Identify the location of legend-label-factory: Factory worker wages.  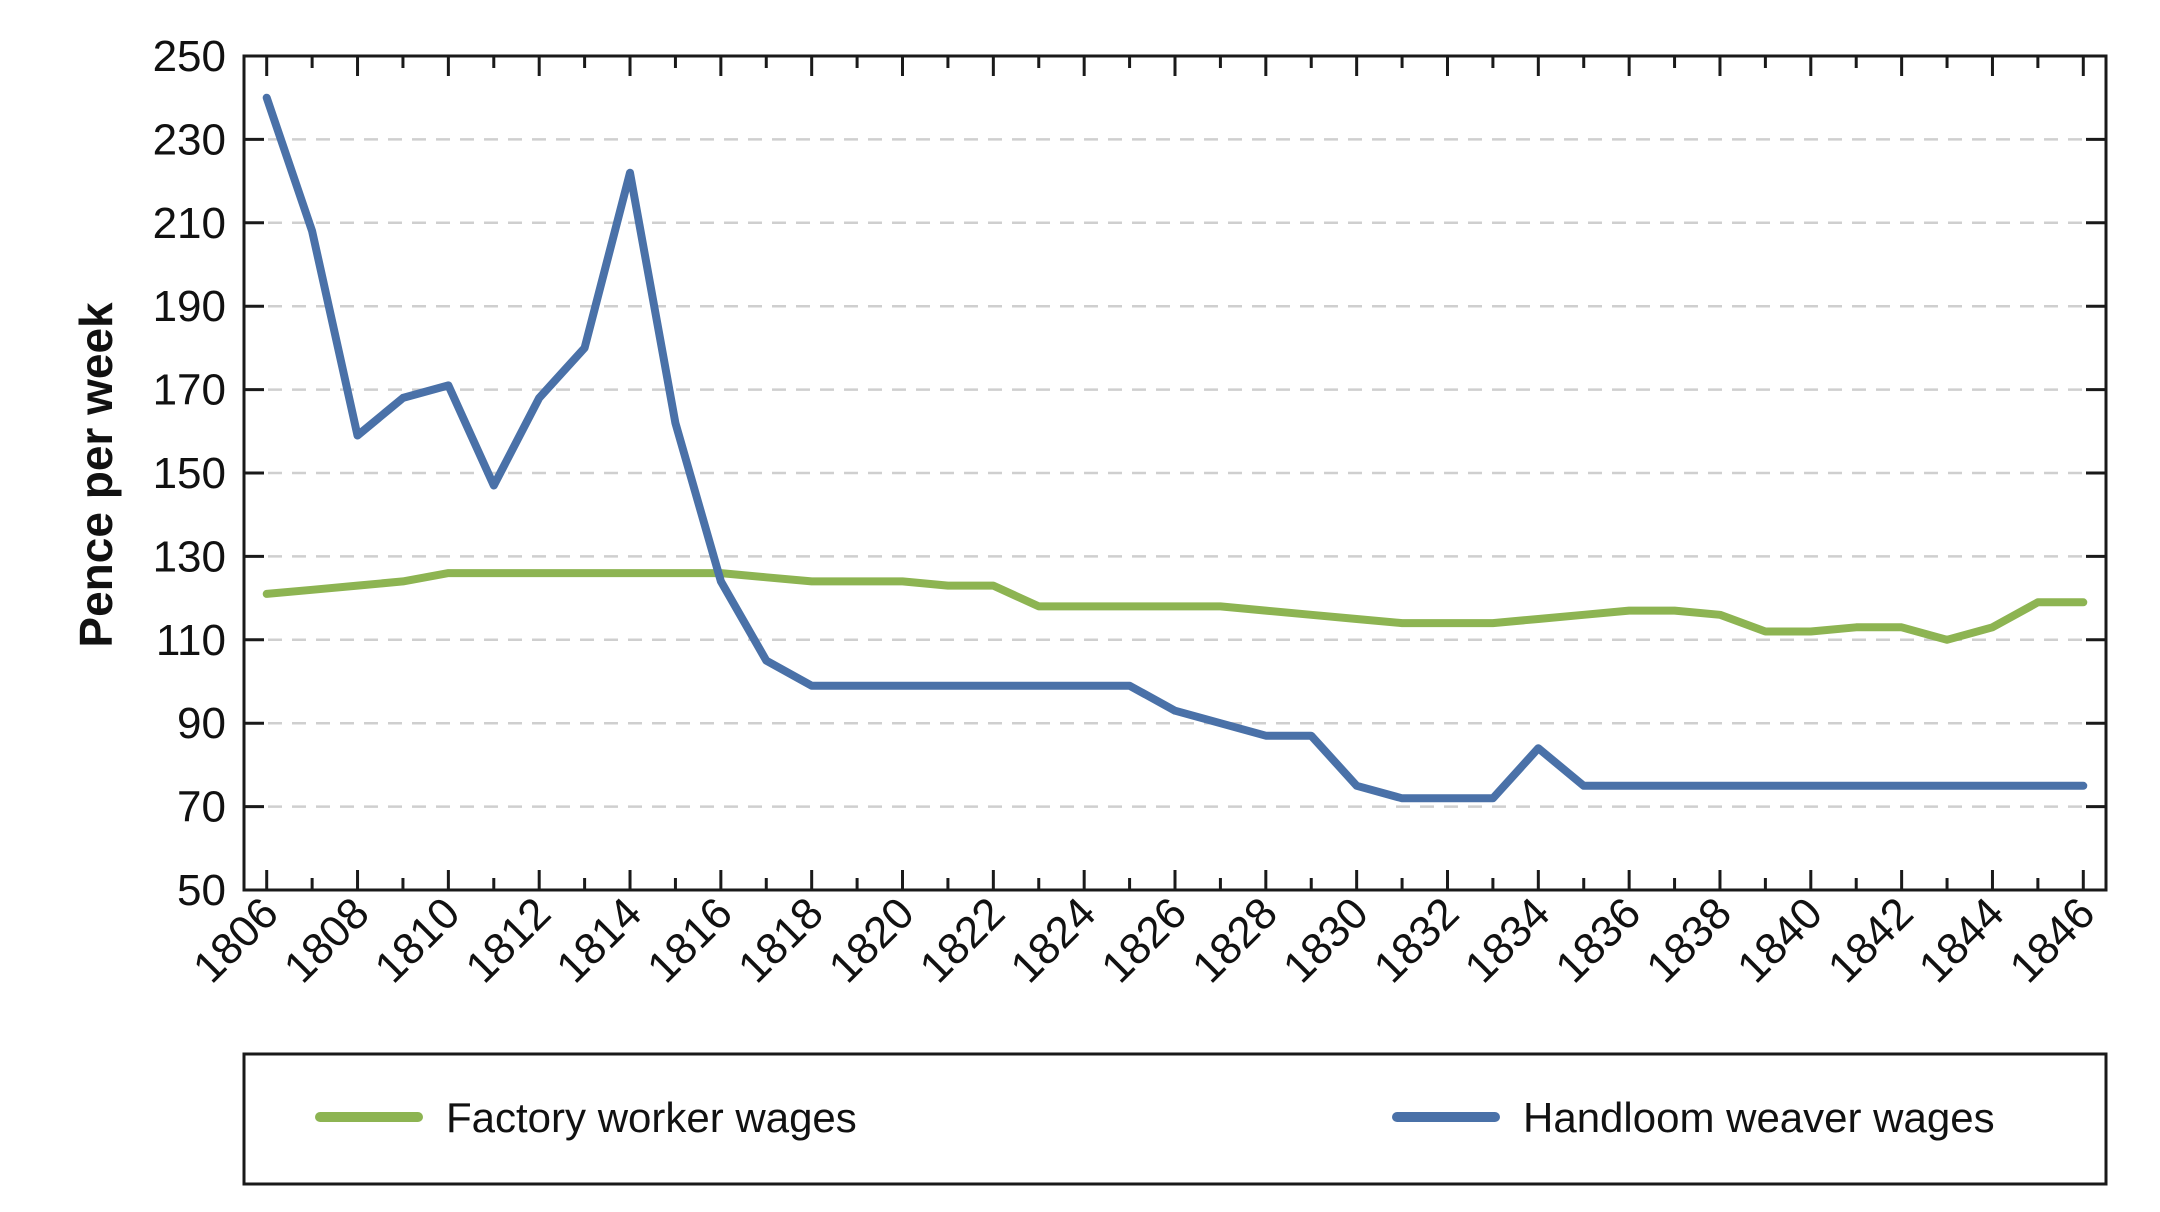
(651, 1117).